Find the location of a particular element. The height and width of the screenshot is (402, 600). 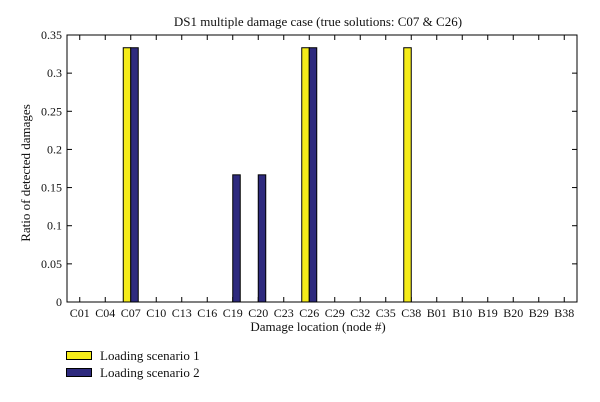

legend-item-scenario-2: Loading scenario 2 is located at coordinates (133, 372).